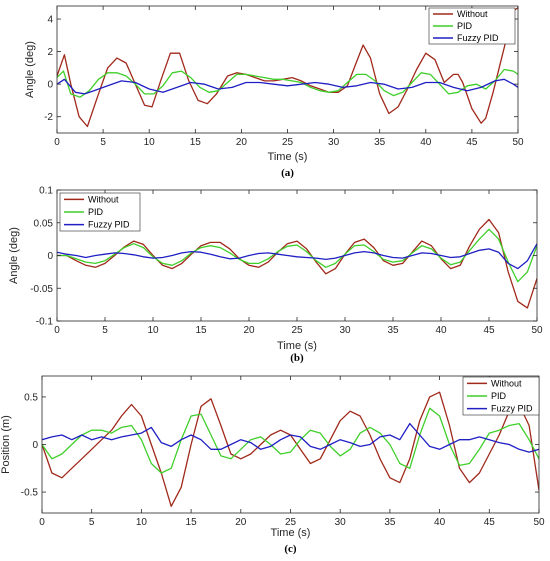  I want to click on y-tick-label: 0.1, so click(46, 191).